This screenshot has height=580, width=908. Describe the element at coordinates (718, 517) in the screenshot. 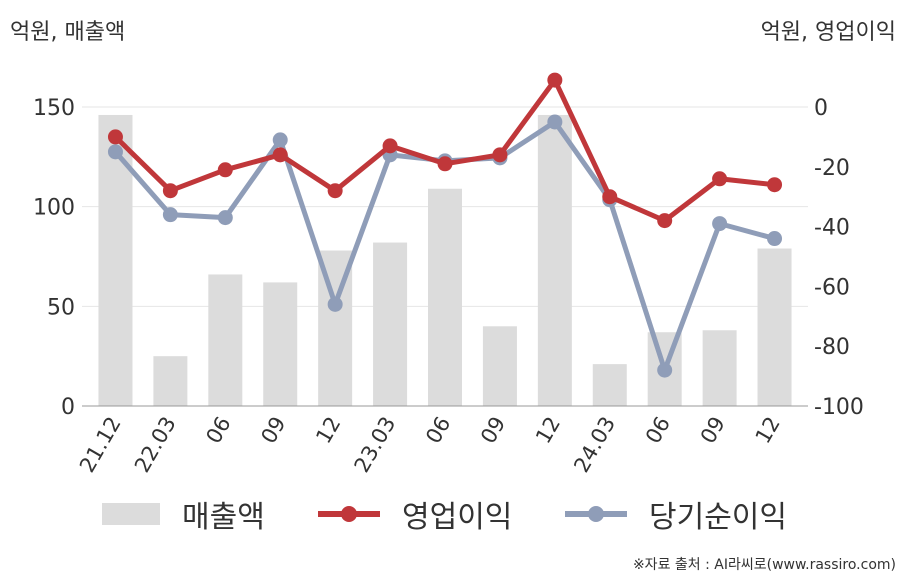

I see `legend-label-net-income: 당기순이익` at that location.